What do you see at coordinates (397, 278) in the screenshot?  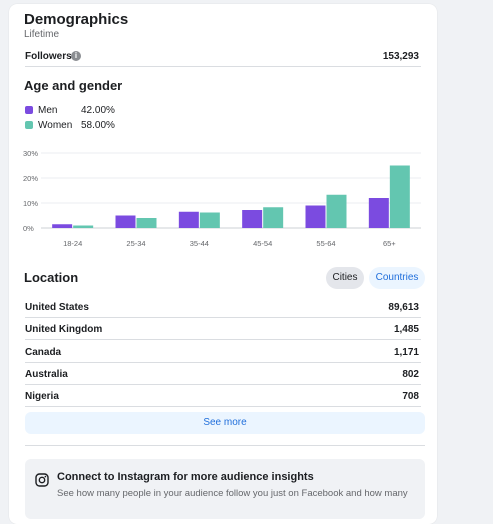 I see `tab-countries: Countries` at bounding box center [397, 278].